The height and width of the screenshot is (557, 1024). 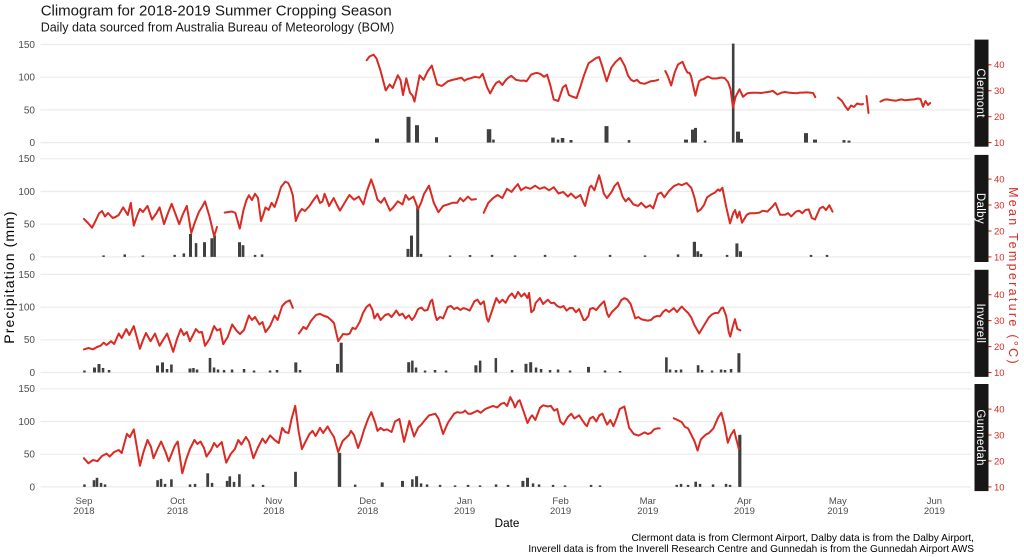 I want to click on svg-text: Jan, so click(x=464, y=501).